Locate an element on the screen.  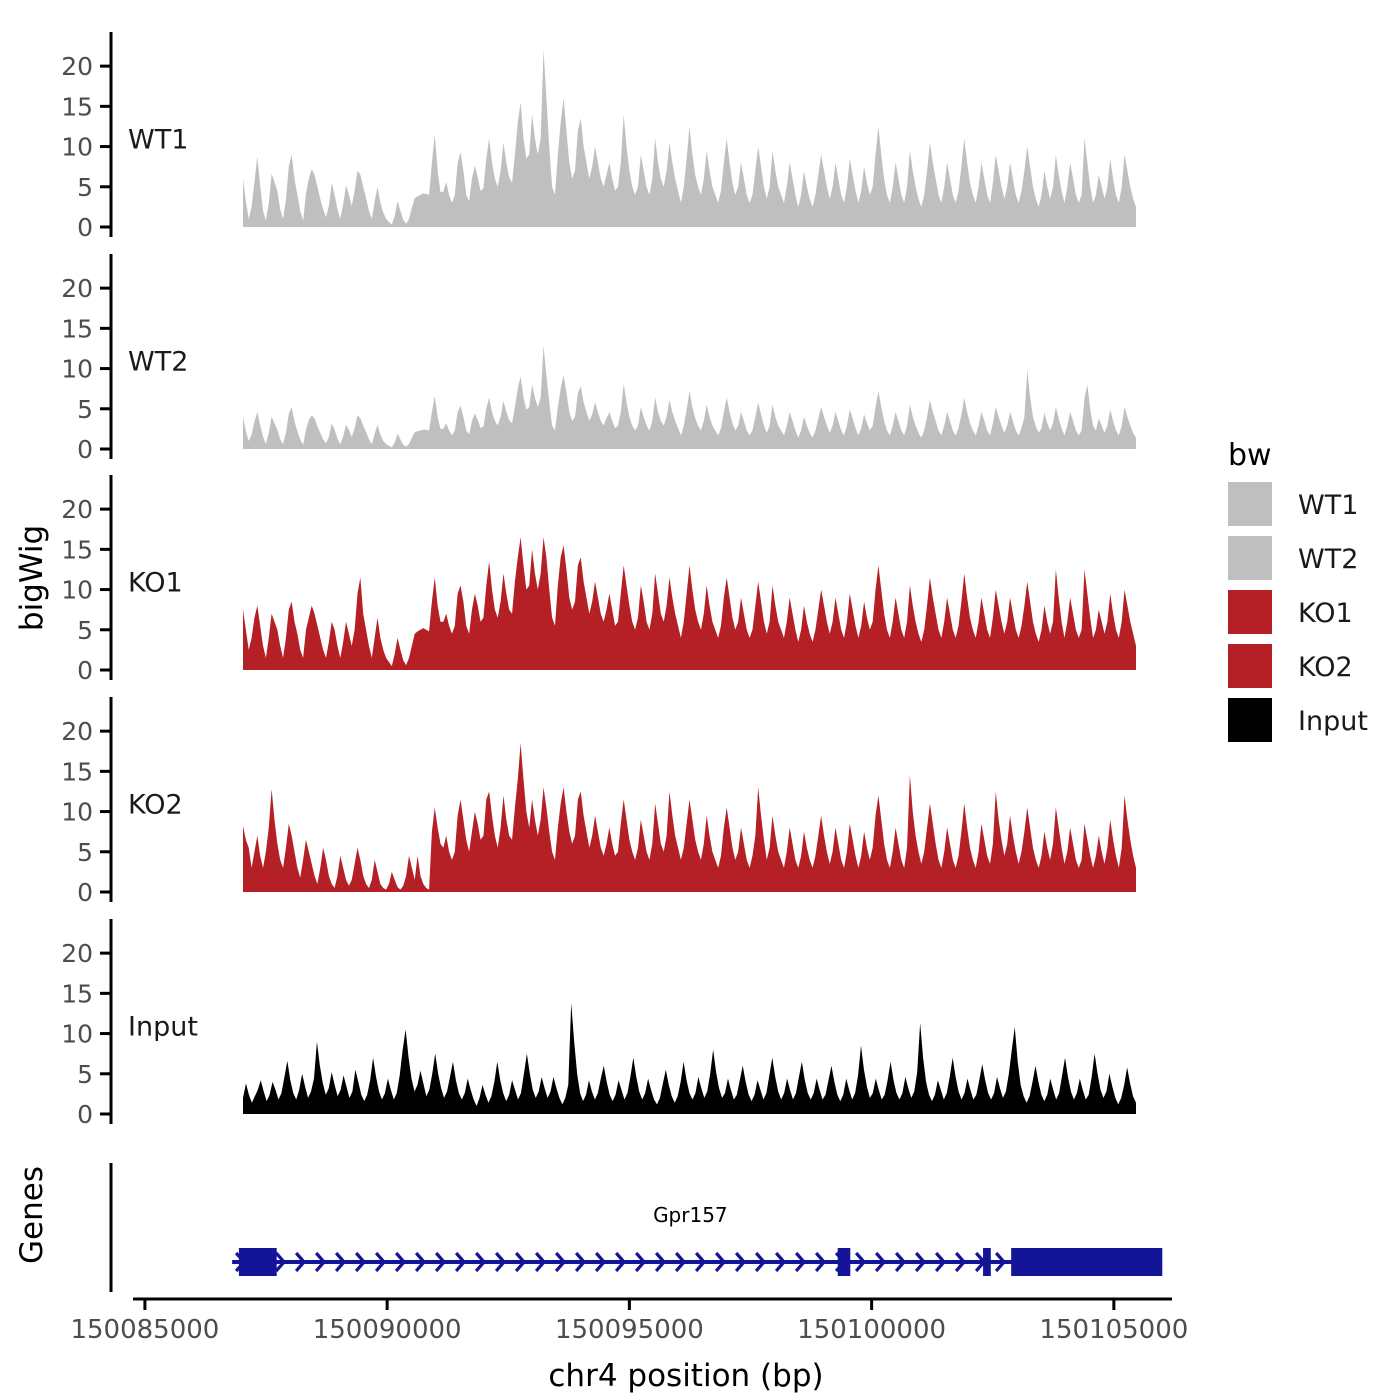
genes-axis-label: Genes is located at coordinates (32, 1215).